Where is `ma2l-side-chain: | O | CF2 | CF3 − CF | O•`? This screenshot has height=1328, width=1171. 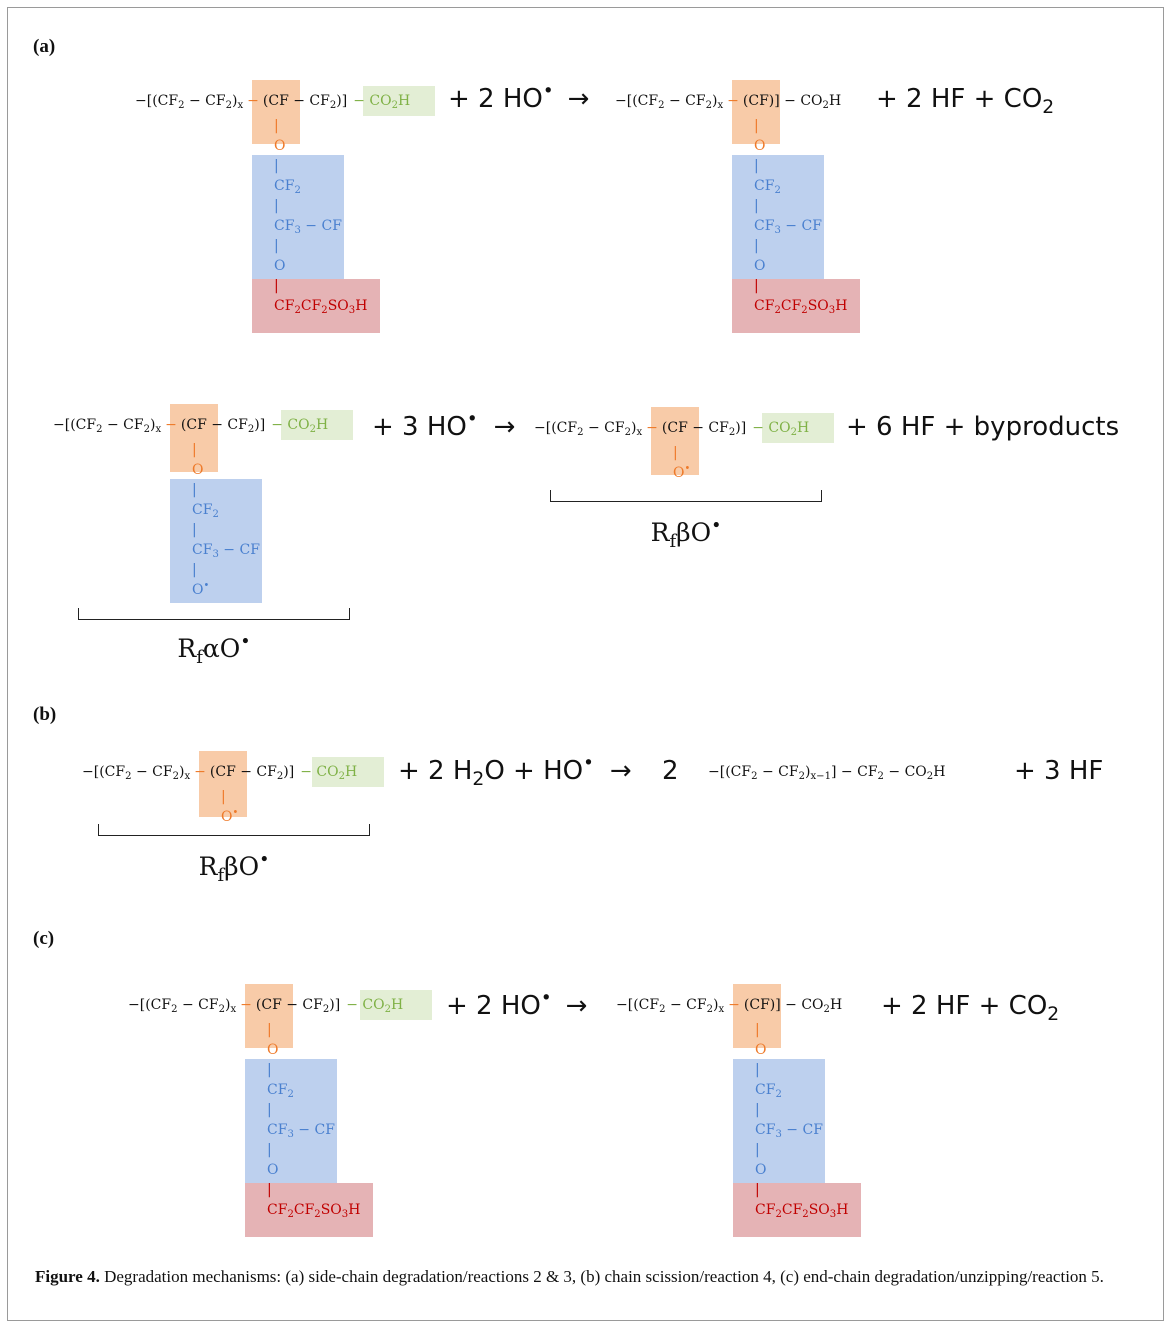 ma2l-side-chain: | O | CF2 | CF3 − CF | O• is located at coordinates (226, 520).